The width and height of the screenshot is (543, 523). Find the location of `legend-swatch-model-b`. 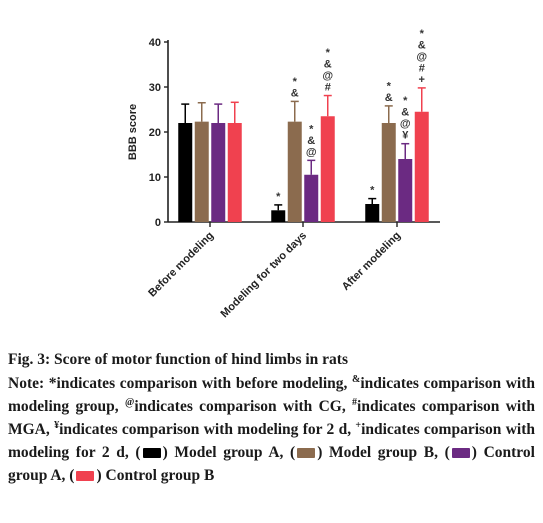

legend-swatch-model-b is located at coordinates (306, 453).